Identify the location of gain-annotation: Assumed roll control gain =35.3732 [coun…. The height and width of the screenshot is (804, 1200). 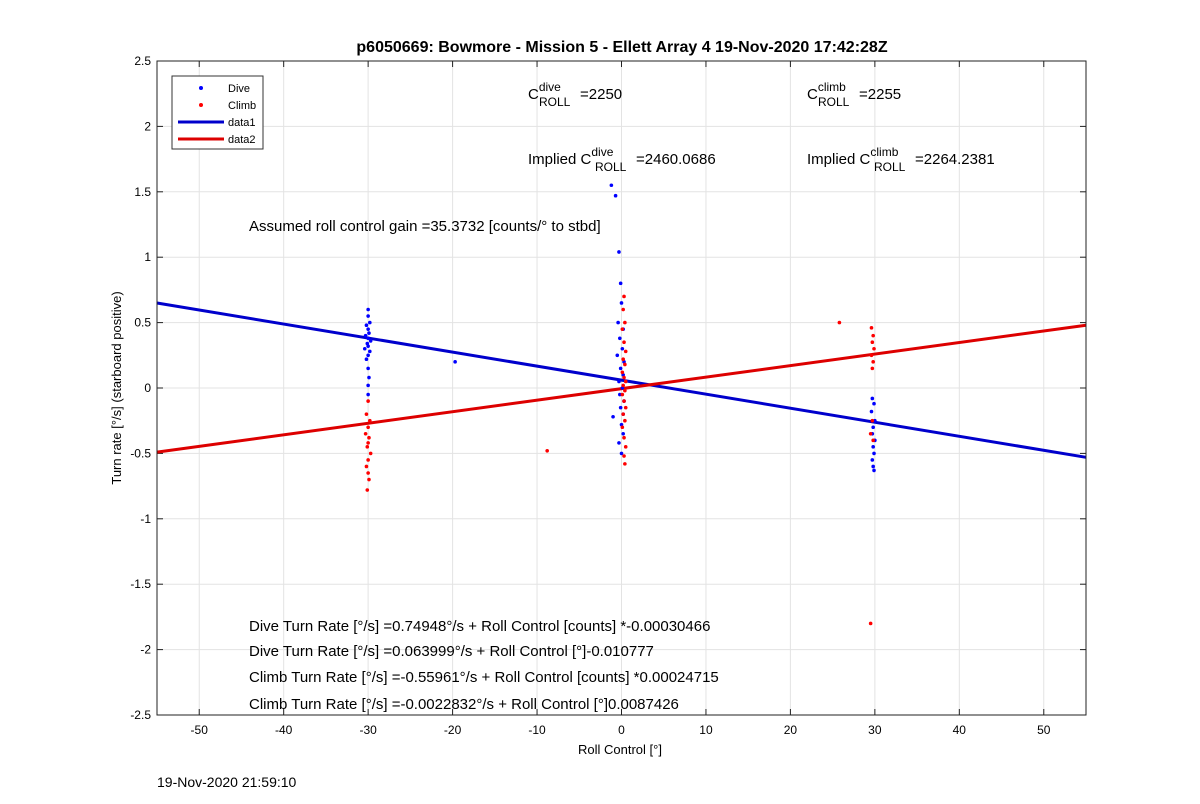
(425, 226).